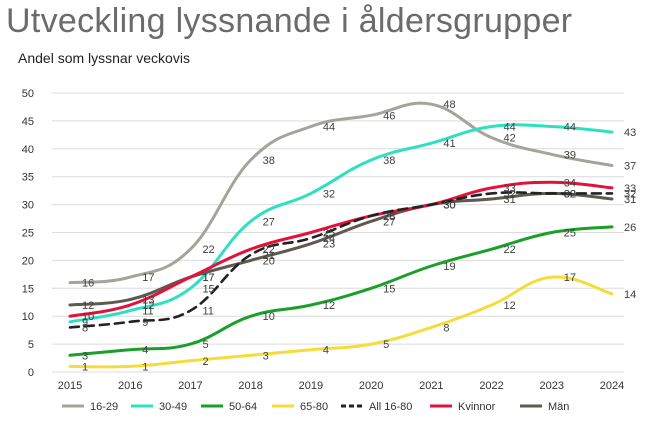  What do you see at coordinates (28, 94) in the screenshot?
I see `y-tick-label: 50` at bounding box center [28, 94].